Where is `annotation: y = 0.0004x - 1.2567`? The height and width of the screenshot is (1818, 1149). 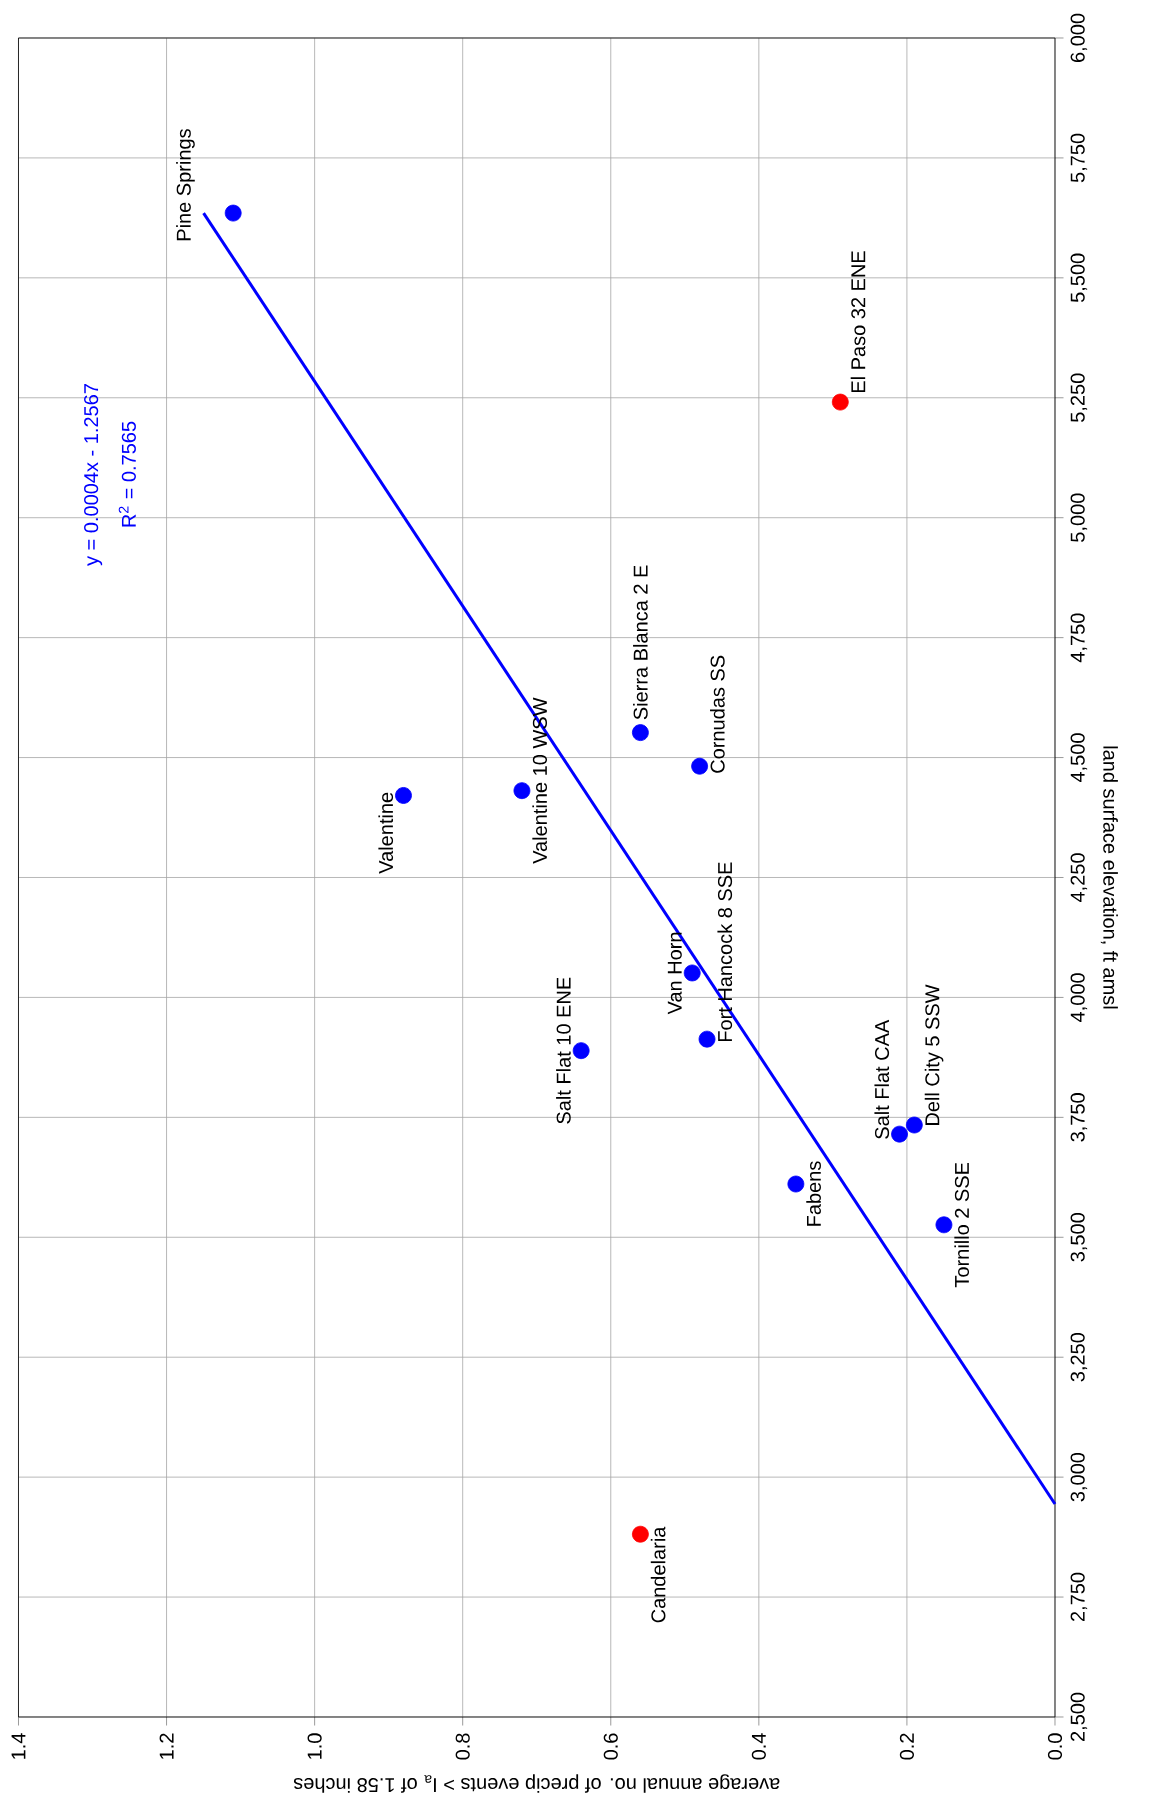 annotation: y = 0.0004x - 1.2567 is located at coordinates (93, 475).